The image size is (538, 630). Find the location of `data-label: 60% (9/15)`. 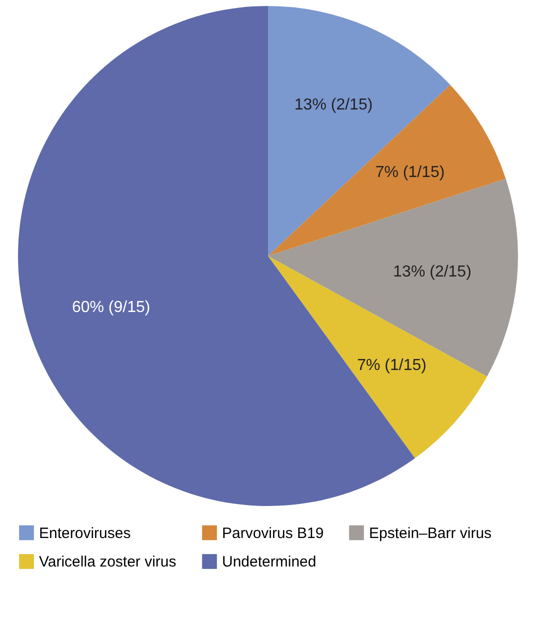

data-label: 60% (9/15) is located at coordinates (111, 307).